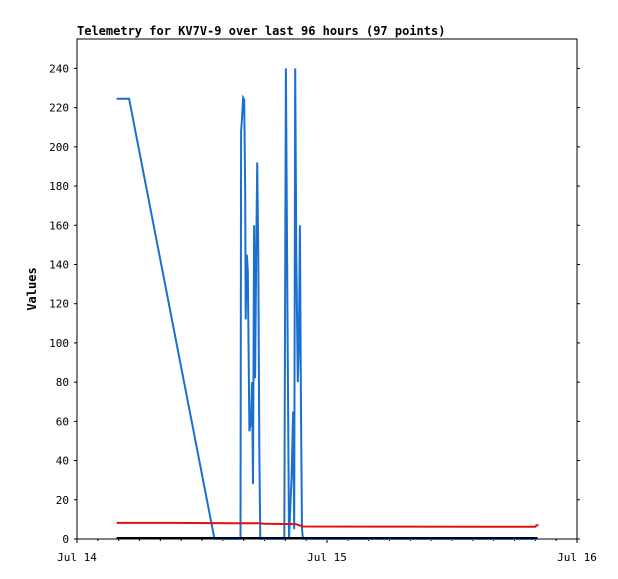 This screenshot has width=618, height=579. I want to click on y-tick-label: 40, so click(62, 461).